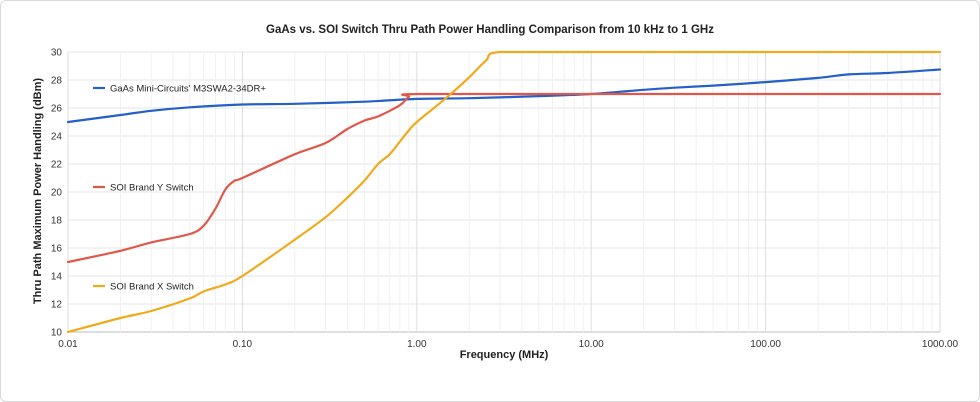  Describe the element at coordinates (591, 344) in the screenshot. I see `x-tick-label: 10.00` at that location.